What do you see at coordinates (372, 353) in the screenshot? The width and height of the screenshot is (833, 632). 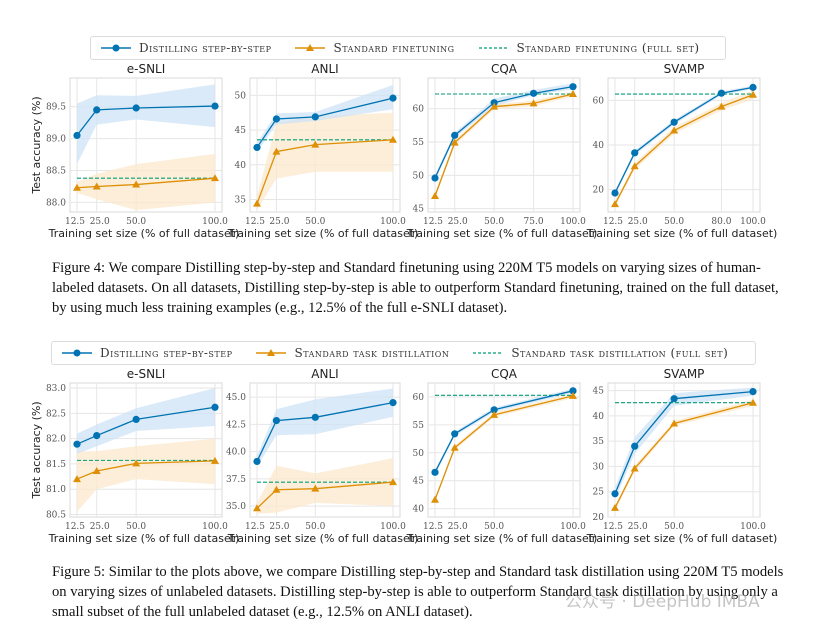 I see `legend-label: Standard task distillation` at bounding box center [372, 353].